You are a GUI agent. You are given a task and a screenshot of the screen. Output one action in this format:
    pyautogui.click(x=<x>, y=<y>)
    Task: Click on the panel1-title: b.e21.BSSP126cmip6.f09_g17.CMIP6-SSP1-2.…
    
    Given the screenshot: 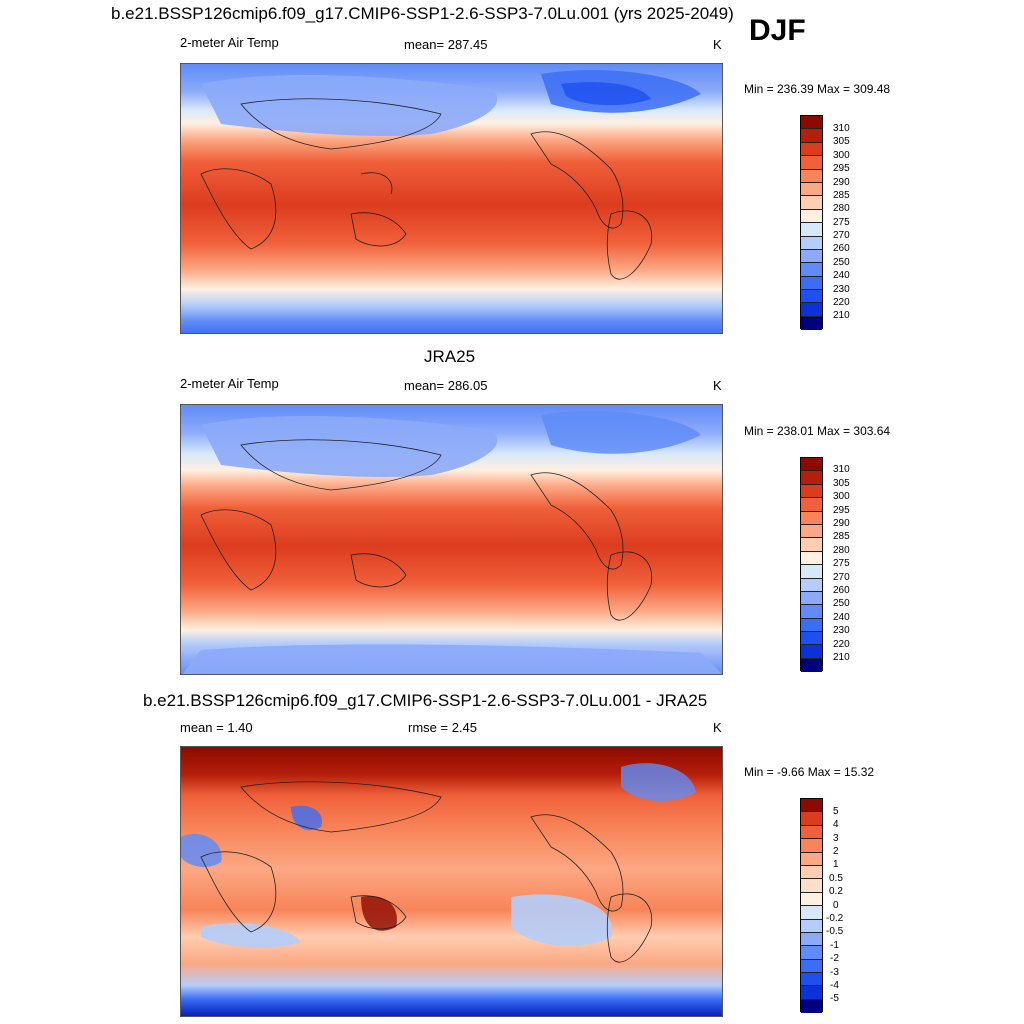 What is the action you would take?
    pyautogui.click(x=422, y=13)
    